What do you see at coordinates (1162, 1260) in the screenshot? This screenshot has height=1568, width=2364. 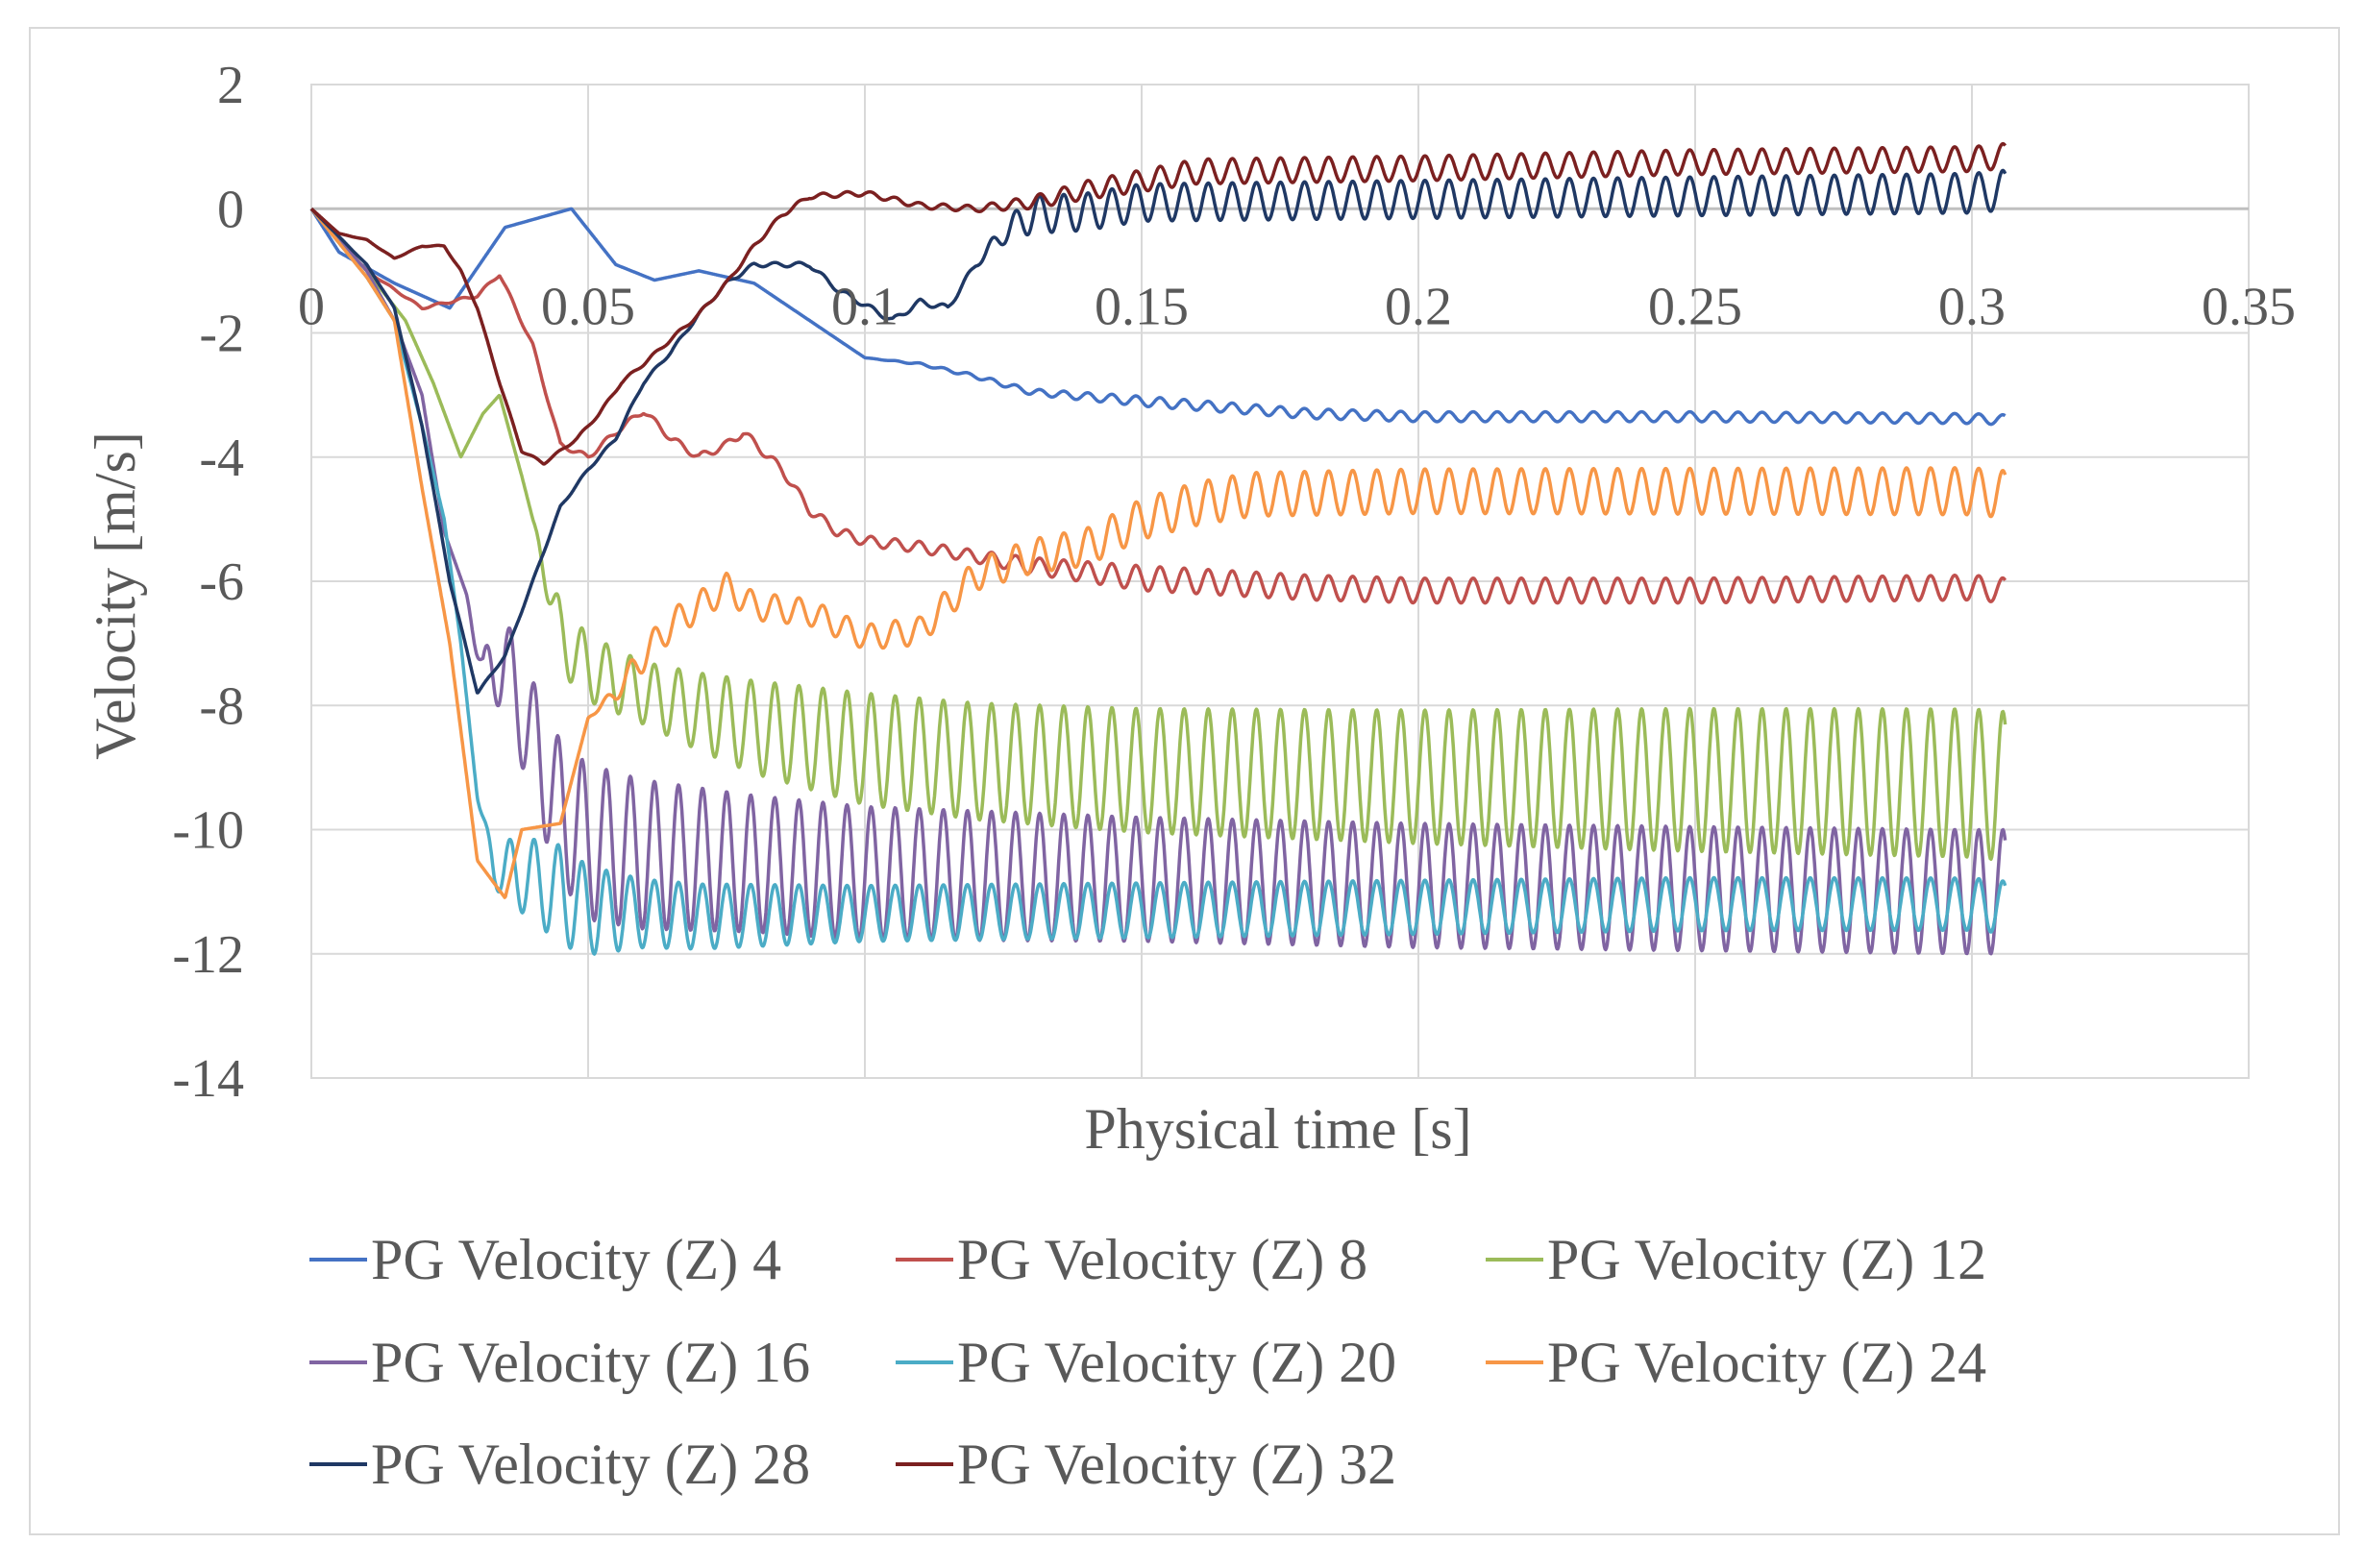 I see `legend-label-2: PG Velocity (Z) 8` at bounding box center [1162, 1260].